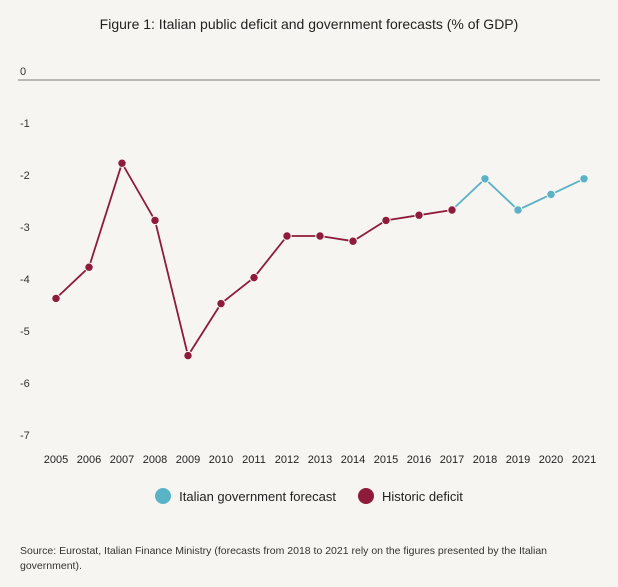  I want to click on x-tick-label: 2017, so click(452, 460).